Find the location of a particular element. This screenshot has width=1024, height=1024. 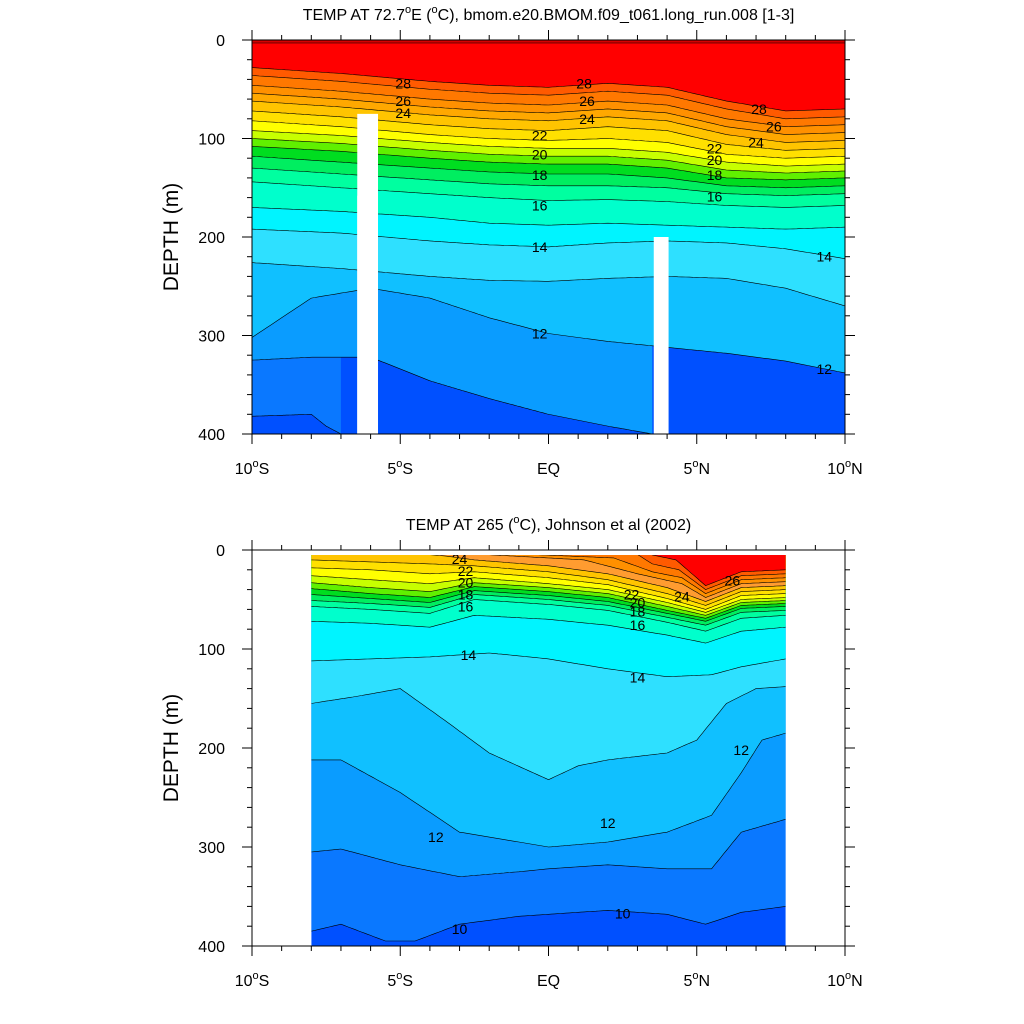

chart-title: TEMP AT 265 (oC), Johnson et al (2002) is located at coordinates (548, 524).